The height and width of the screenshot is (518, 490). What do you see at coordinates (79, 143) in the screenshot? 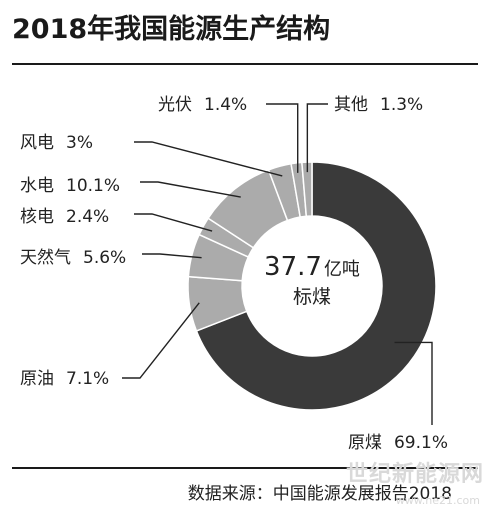
I see `slice-value: 3%` at bounding box center [79, 143].